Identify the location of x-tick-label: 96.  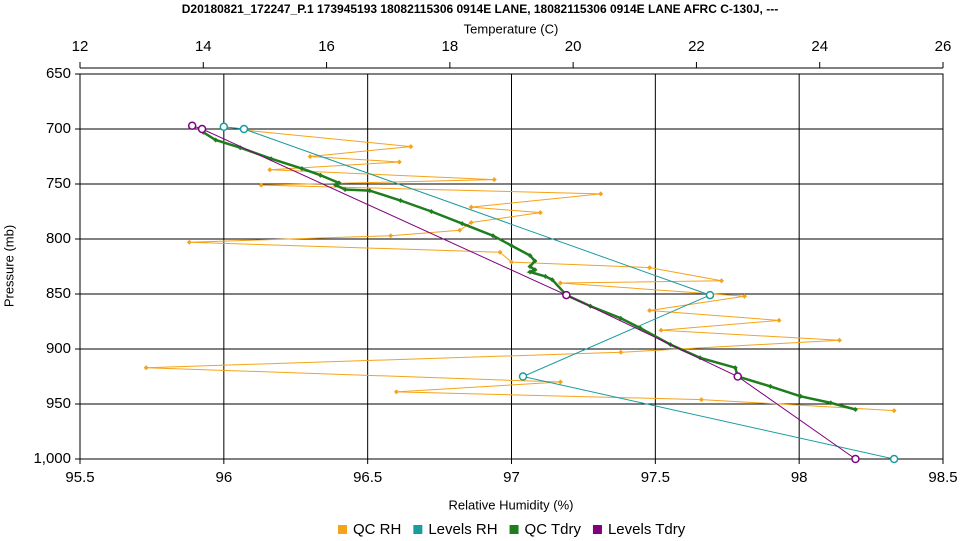
(223, 477).